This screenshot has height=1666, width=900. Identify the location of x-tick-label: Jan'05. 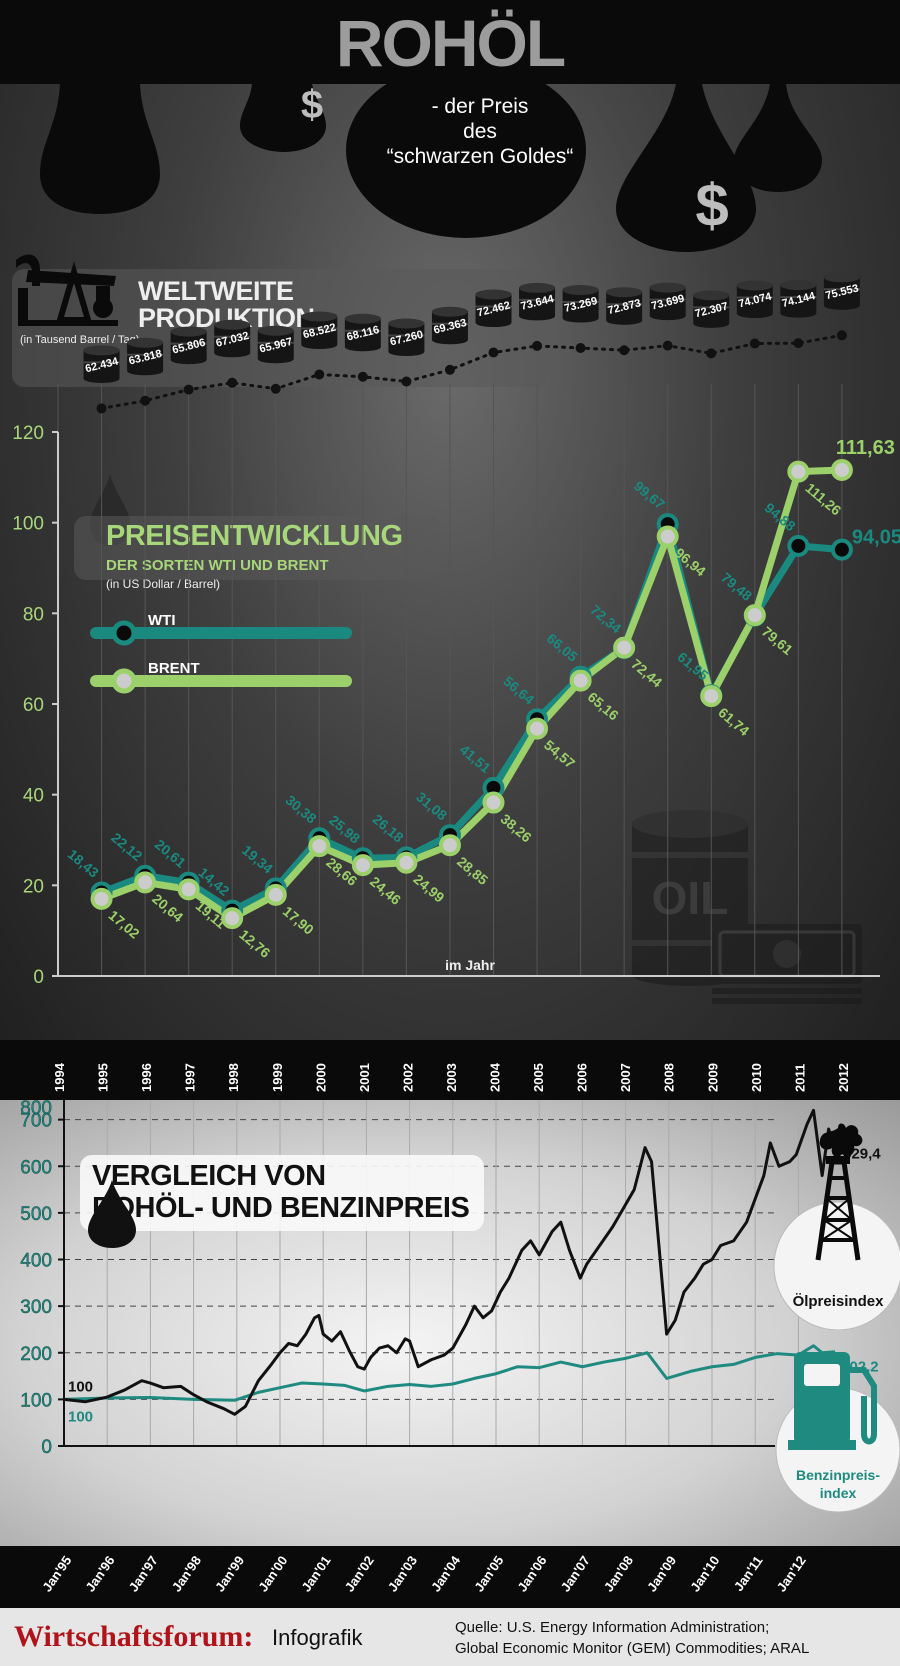
(488, 1573).